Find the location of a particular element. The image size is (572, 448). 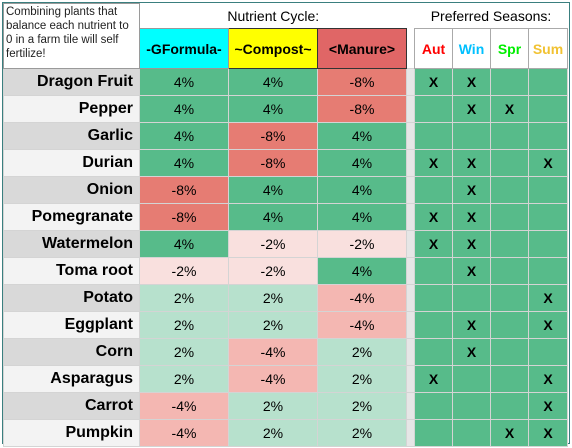

plant-name: Onion is located at coordinates (71, 190).